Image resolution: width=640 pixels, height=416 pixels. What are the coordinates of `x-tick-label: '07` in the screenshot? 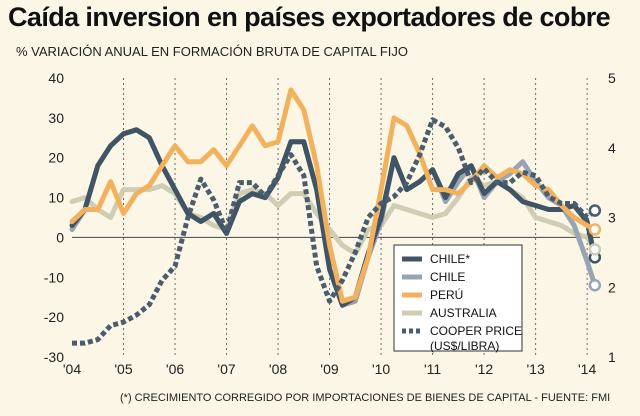 It's located at (226, 369).